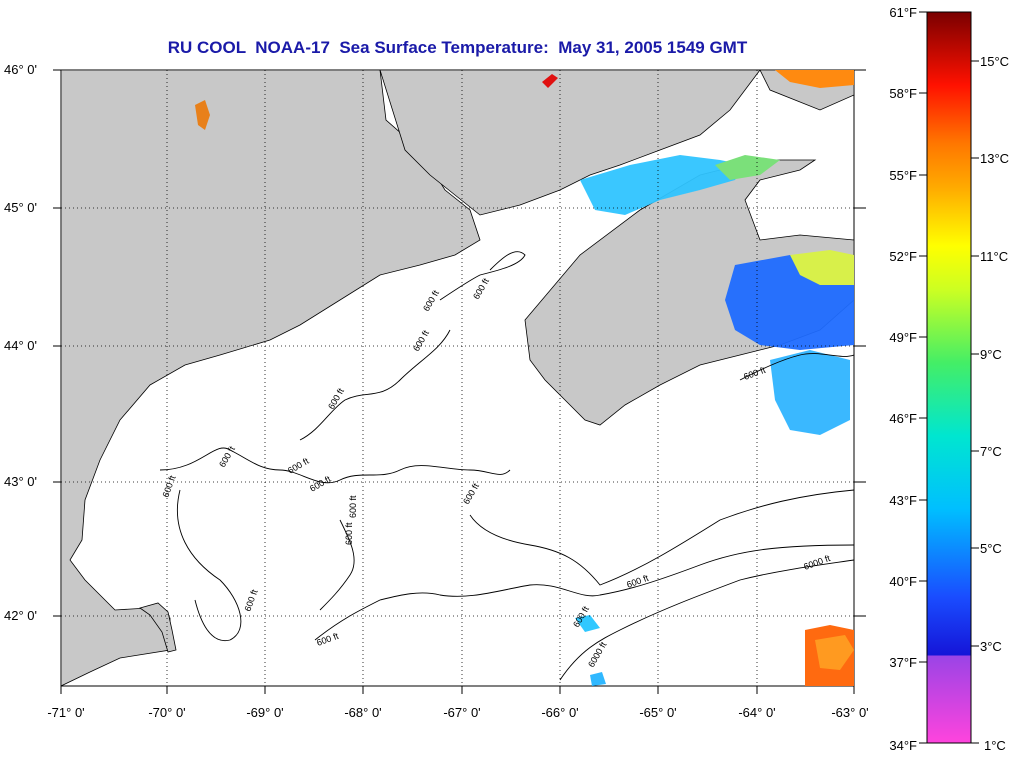 This screenshot has height=761, width=1016. I want to click on celsius-label: 5°C, so click(991, 548).